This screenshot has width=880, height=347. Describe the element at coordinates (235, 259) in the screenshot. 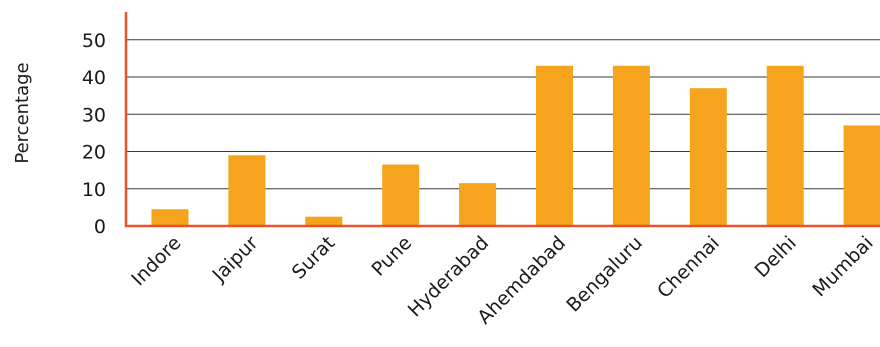

I see `x-tick-label: Jaipur` at that location.